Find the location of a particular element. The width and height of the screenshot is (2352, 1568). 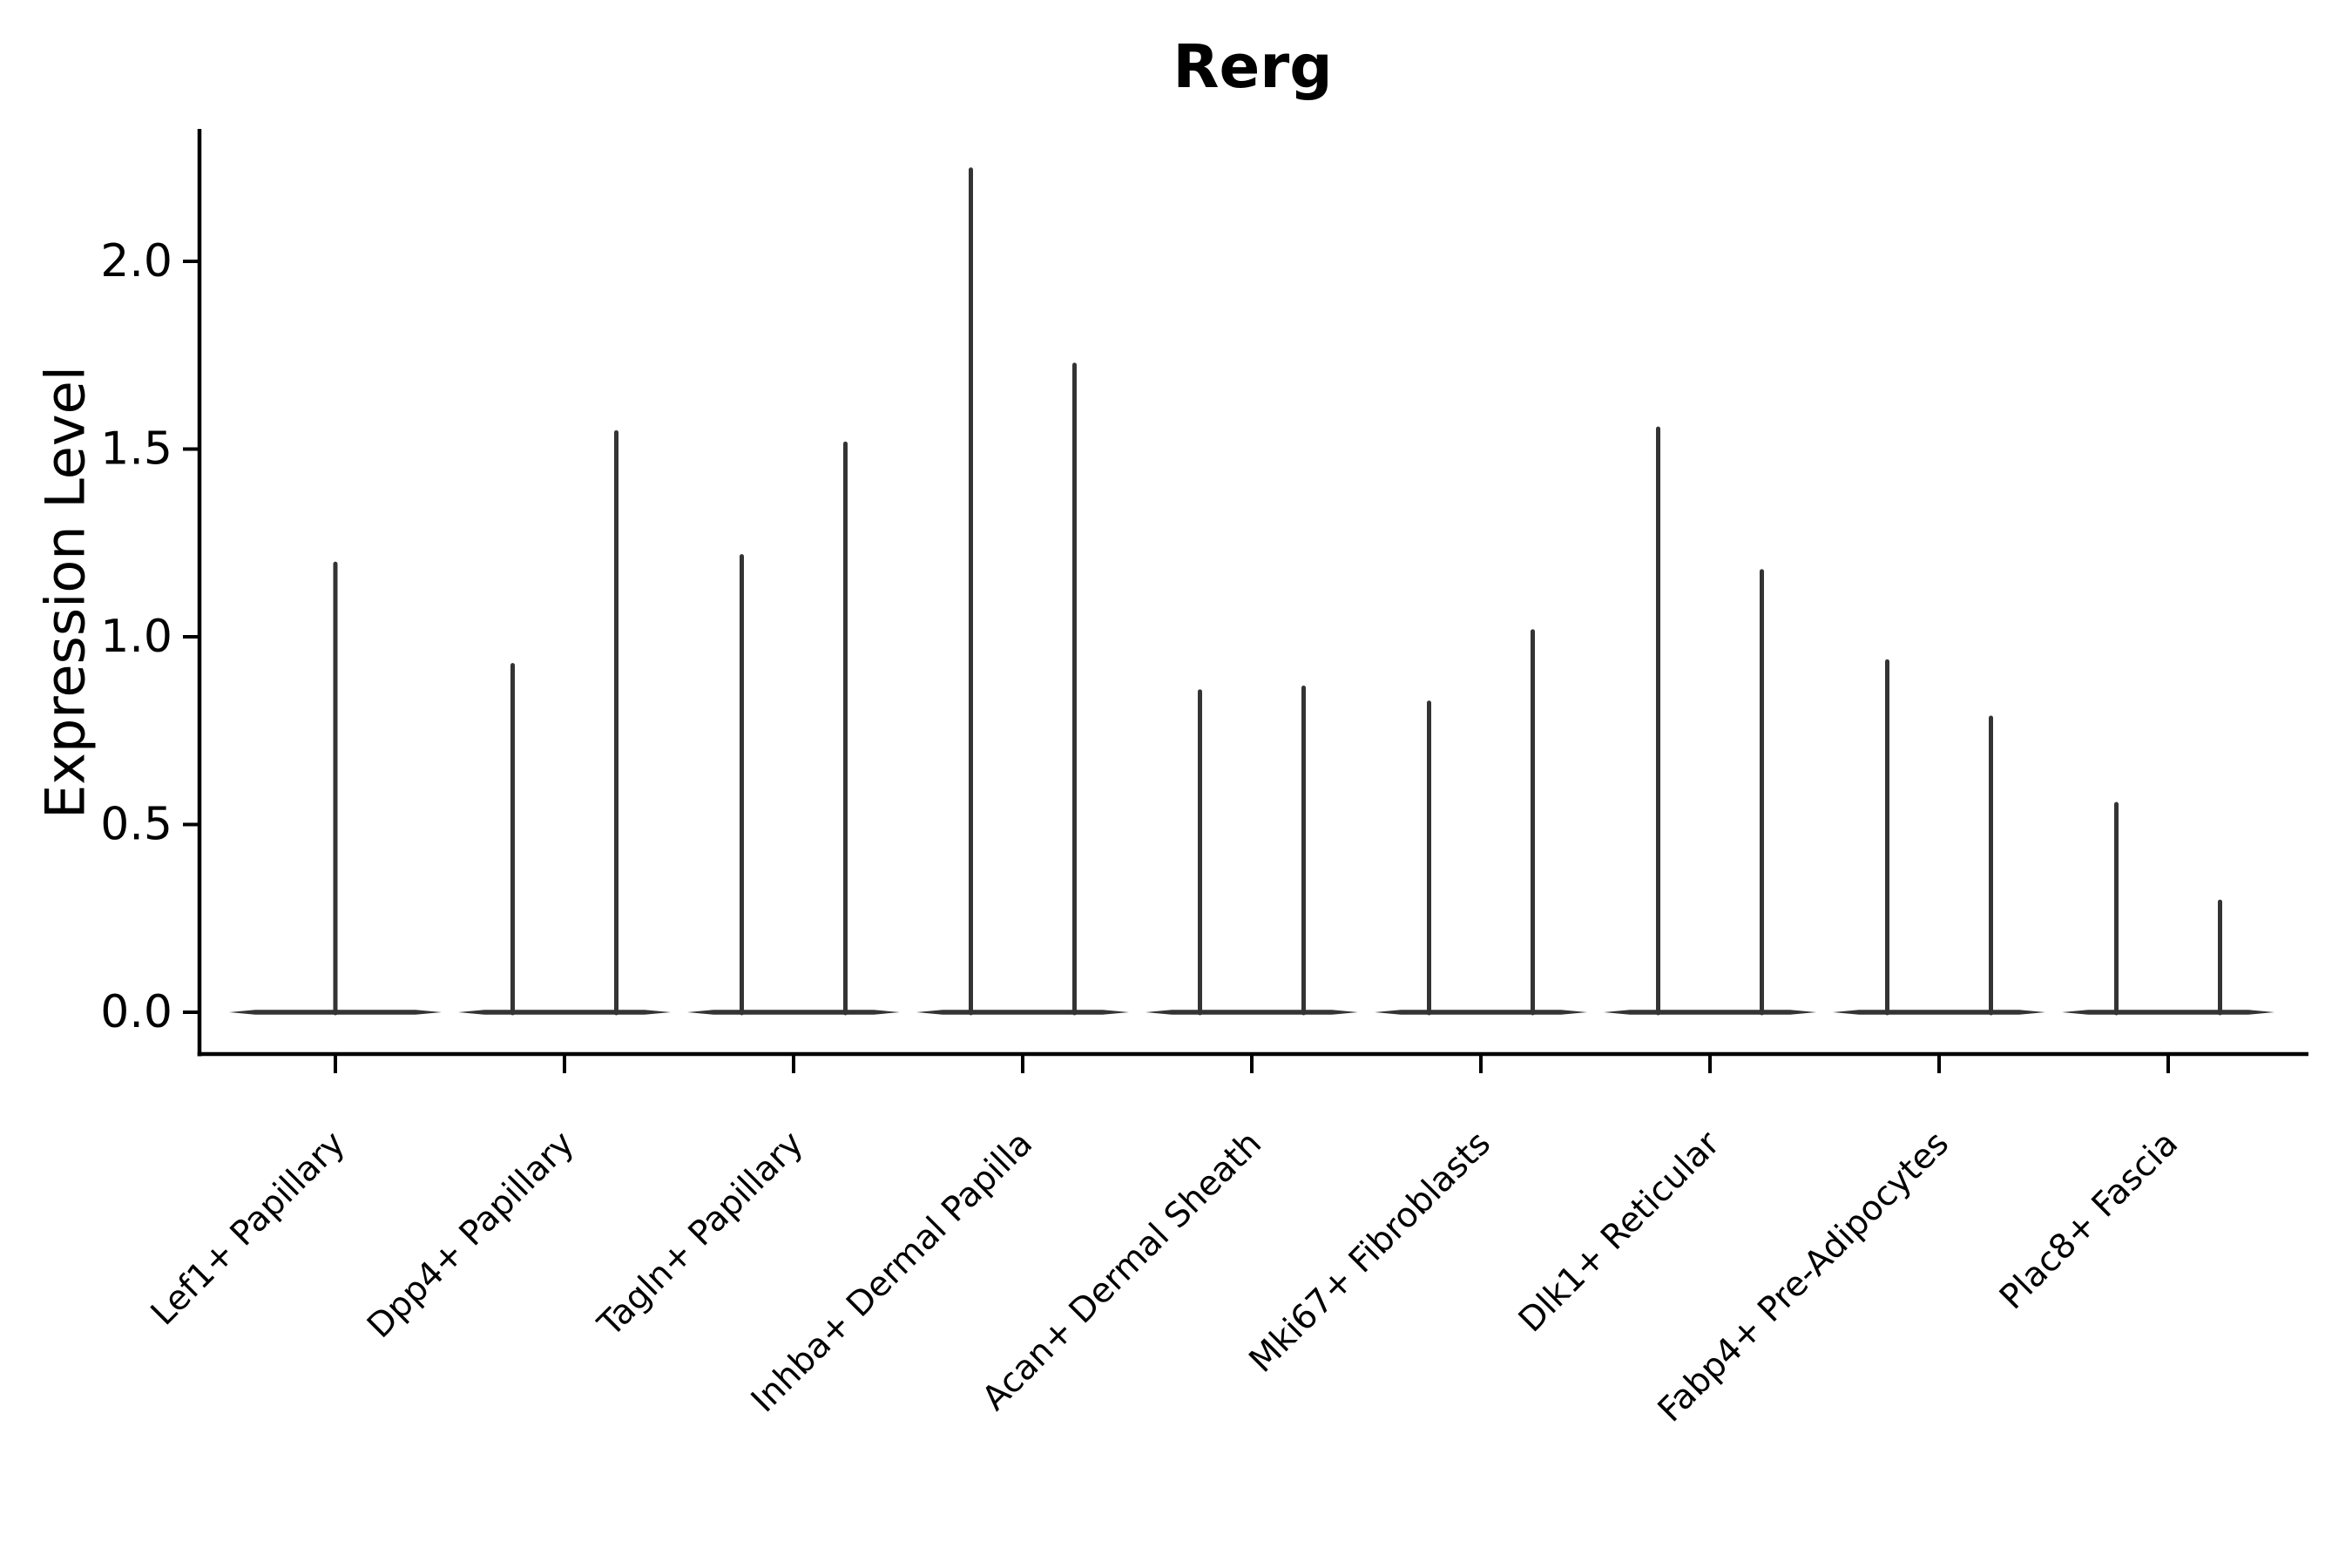

y-tick-label: 2.0 is located at coordinates (136, 261).